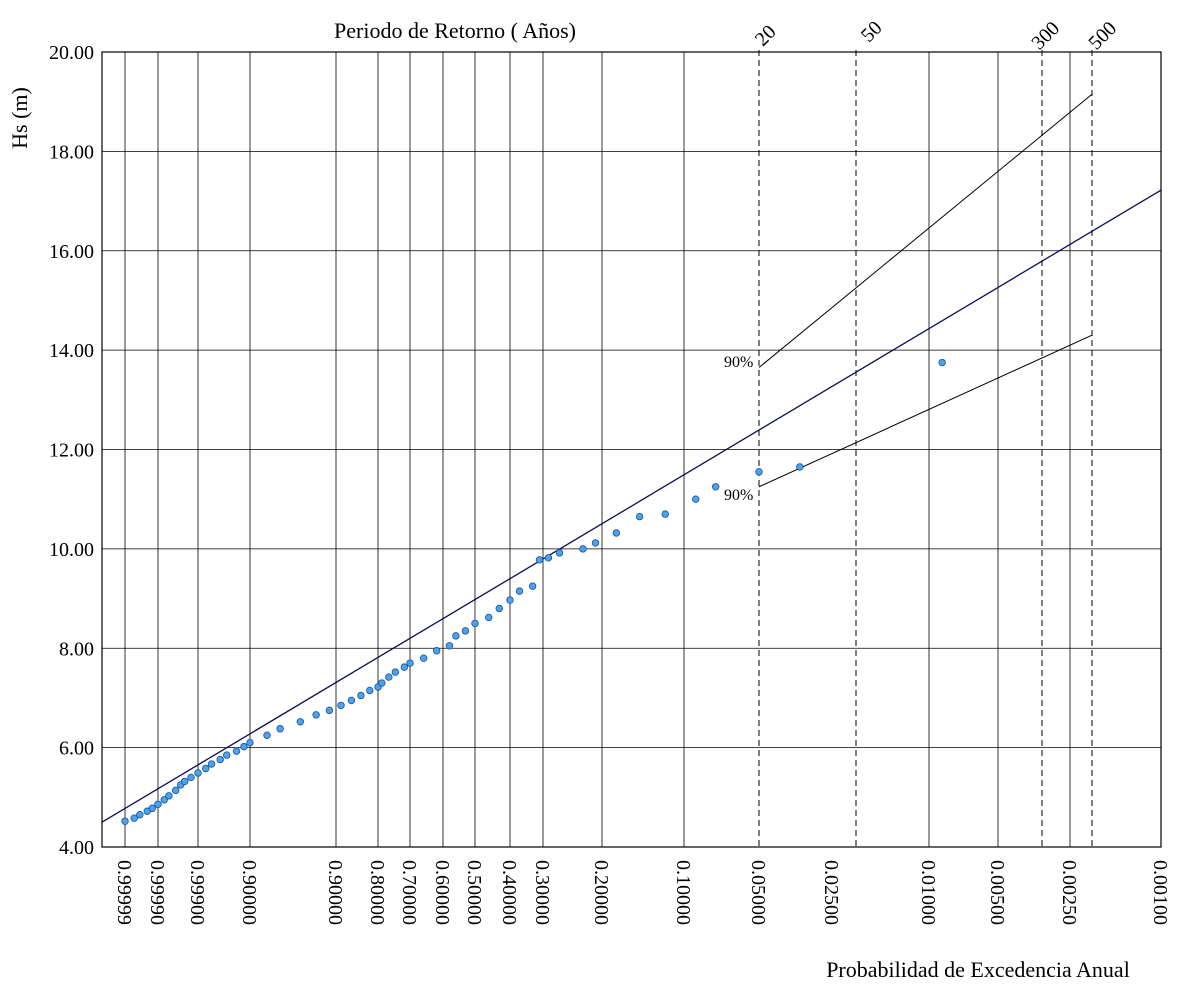 The height and width of the screenshot is (987, 1187). Describe the element at coordinates (409, 892) in the screenshot. I see `x-tick-label: 0.70000` at that location.